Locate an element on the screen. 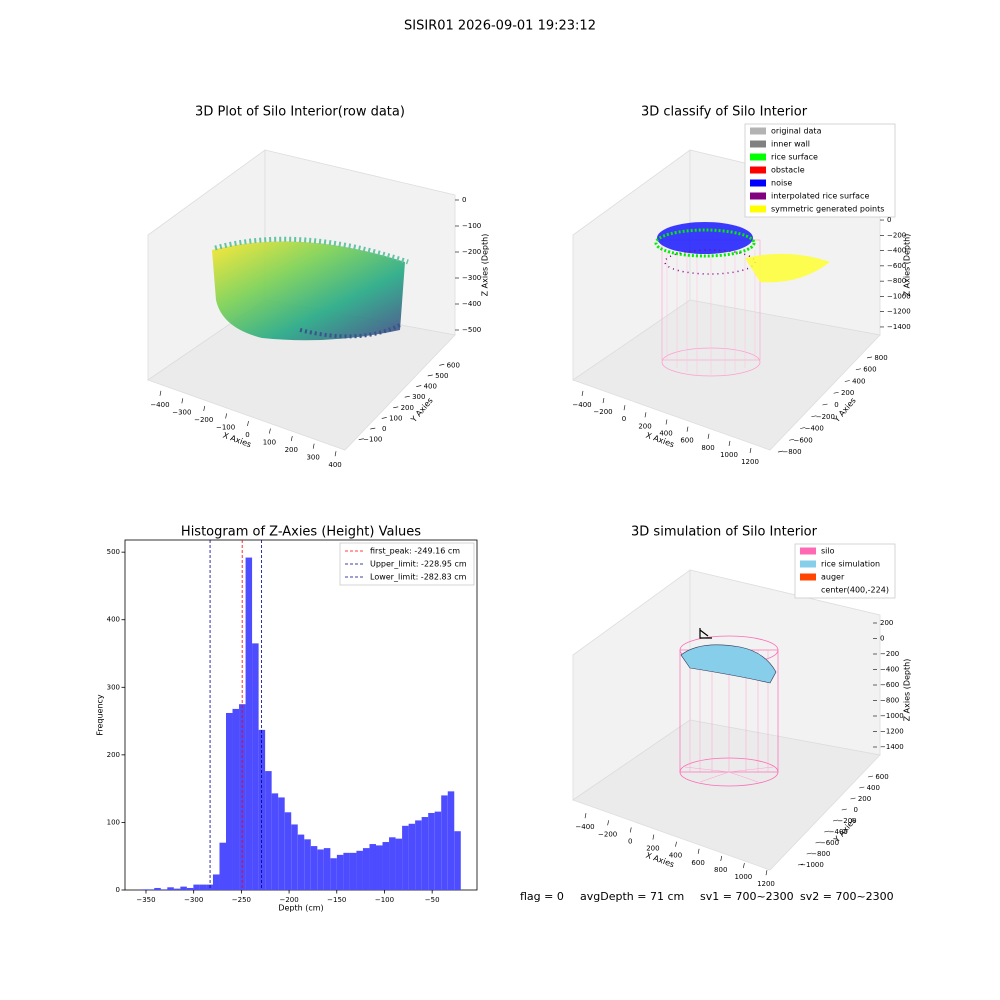 This screenshot has width=1000, height=1000. y-tick-label: 800 is located at coordinates (880, 358).